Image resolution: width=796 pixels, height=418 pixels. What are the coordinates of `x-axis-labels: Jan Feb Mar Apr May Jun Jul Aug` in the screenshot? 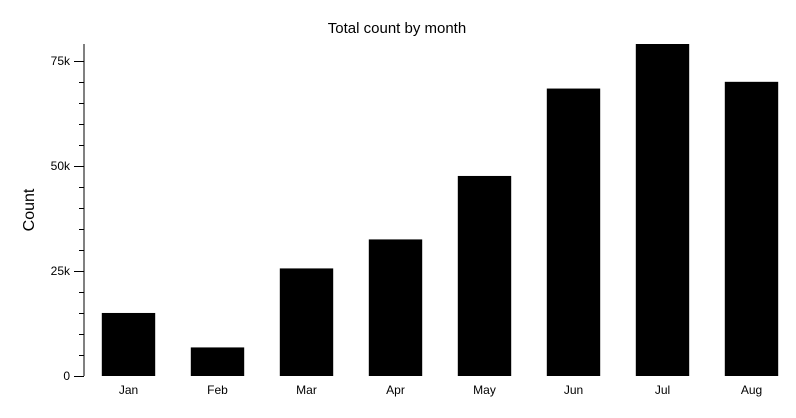 It's located at (440, 390).